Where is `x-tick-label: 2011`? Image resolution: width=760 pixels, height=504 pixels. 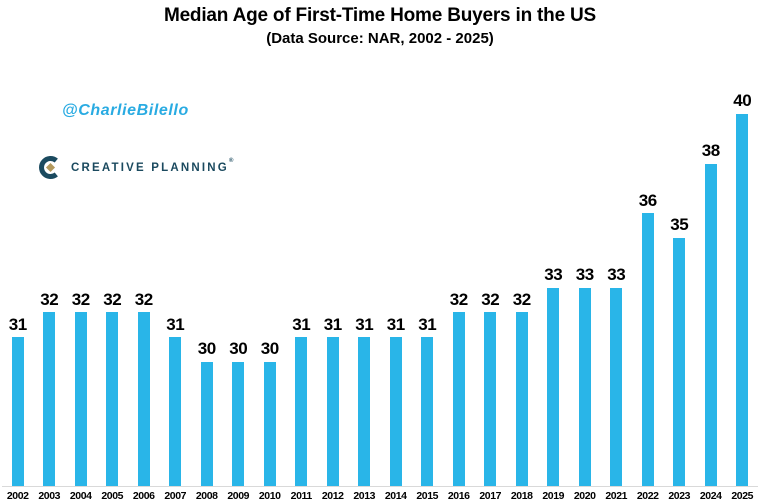 x-tick-label: 2011 is located at coordinates (301, 496).